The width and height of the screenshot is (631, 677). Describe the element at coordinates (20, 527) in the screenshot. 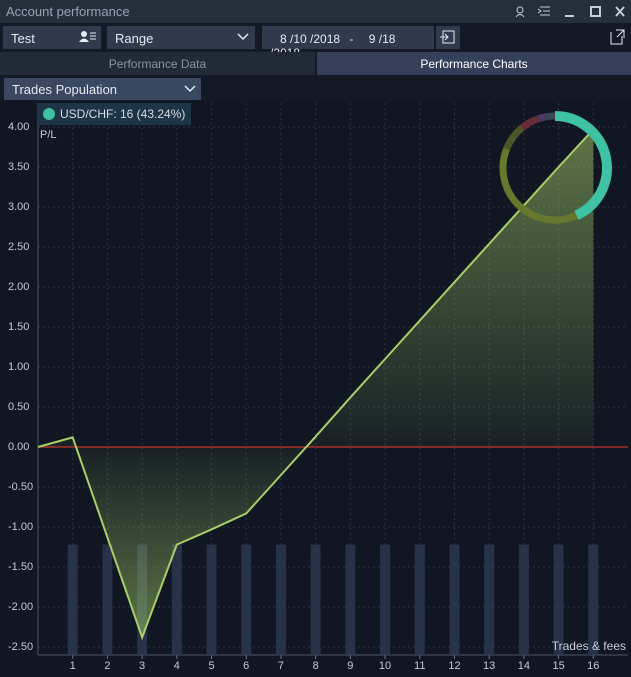

I see `y-tick-label: -1.00` at that location.